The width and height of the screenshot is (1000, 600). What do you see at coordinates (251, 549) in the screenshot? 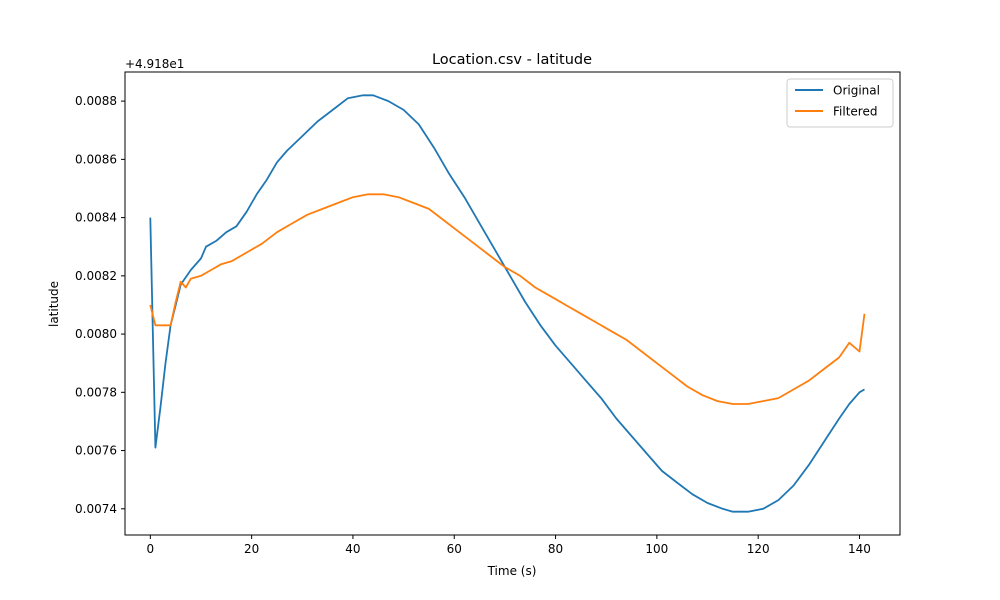
I see `x-tick-label: 20` at bounding box center [251, 549].